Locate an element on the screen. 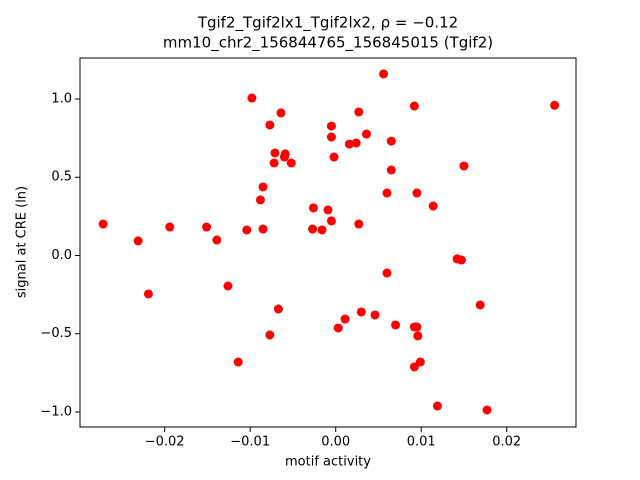 Image resolution: width=640 pixels, height=480 pixels. x-tick-label: 0.00 is located at coordinates (335, 442).